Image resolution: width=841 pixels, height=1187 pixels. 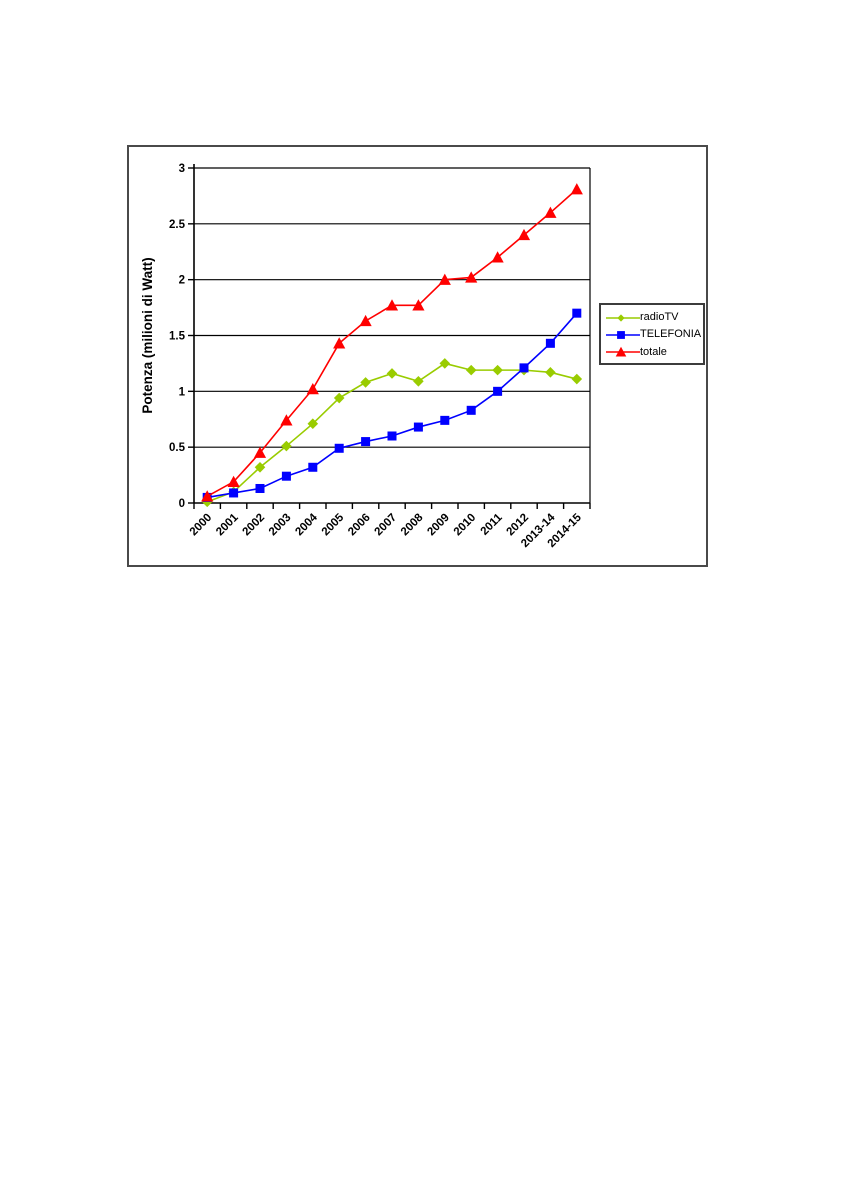 What do you see at coordinates (201, 525) in the screenshot?
I see `x-tick-label: 2000` at bounding box center [201, 525].